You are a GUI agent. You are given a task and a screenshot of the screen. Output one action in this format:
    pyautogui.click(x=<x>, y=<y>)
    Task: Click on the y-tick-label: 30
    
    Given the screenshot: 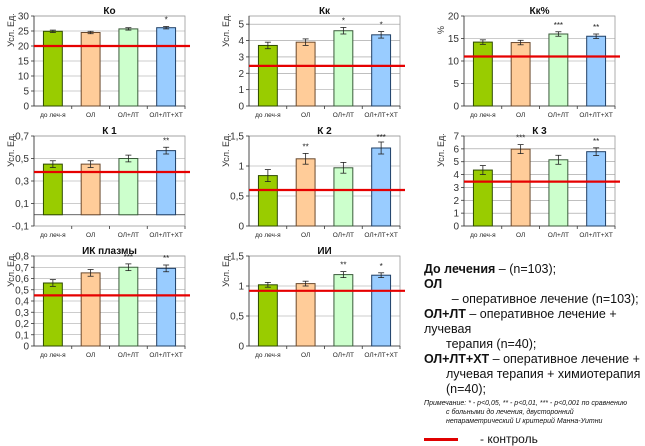 What is the action you would take?
    pyautogui.click(x=24, y=17)
    